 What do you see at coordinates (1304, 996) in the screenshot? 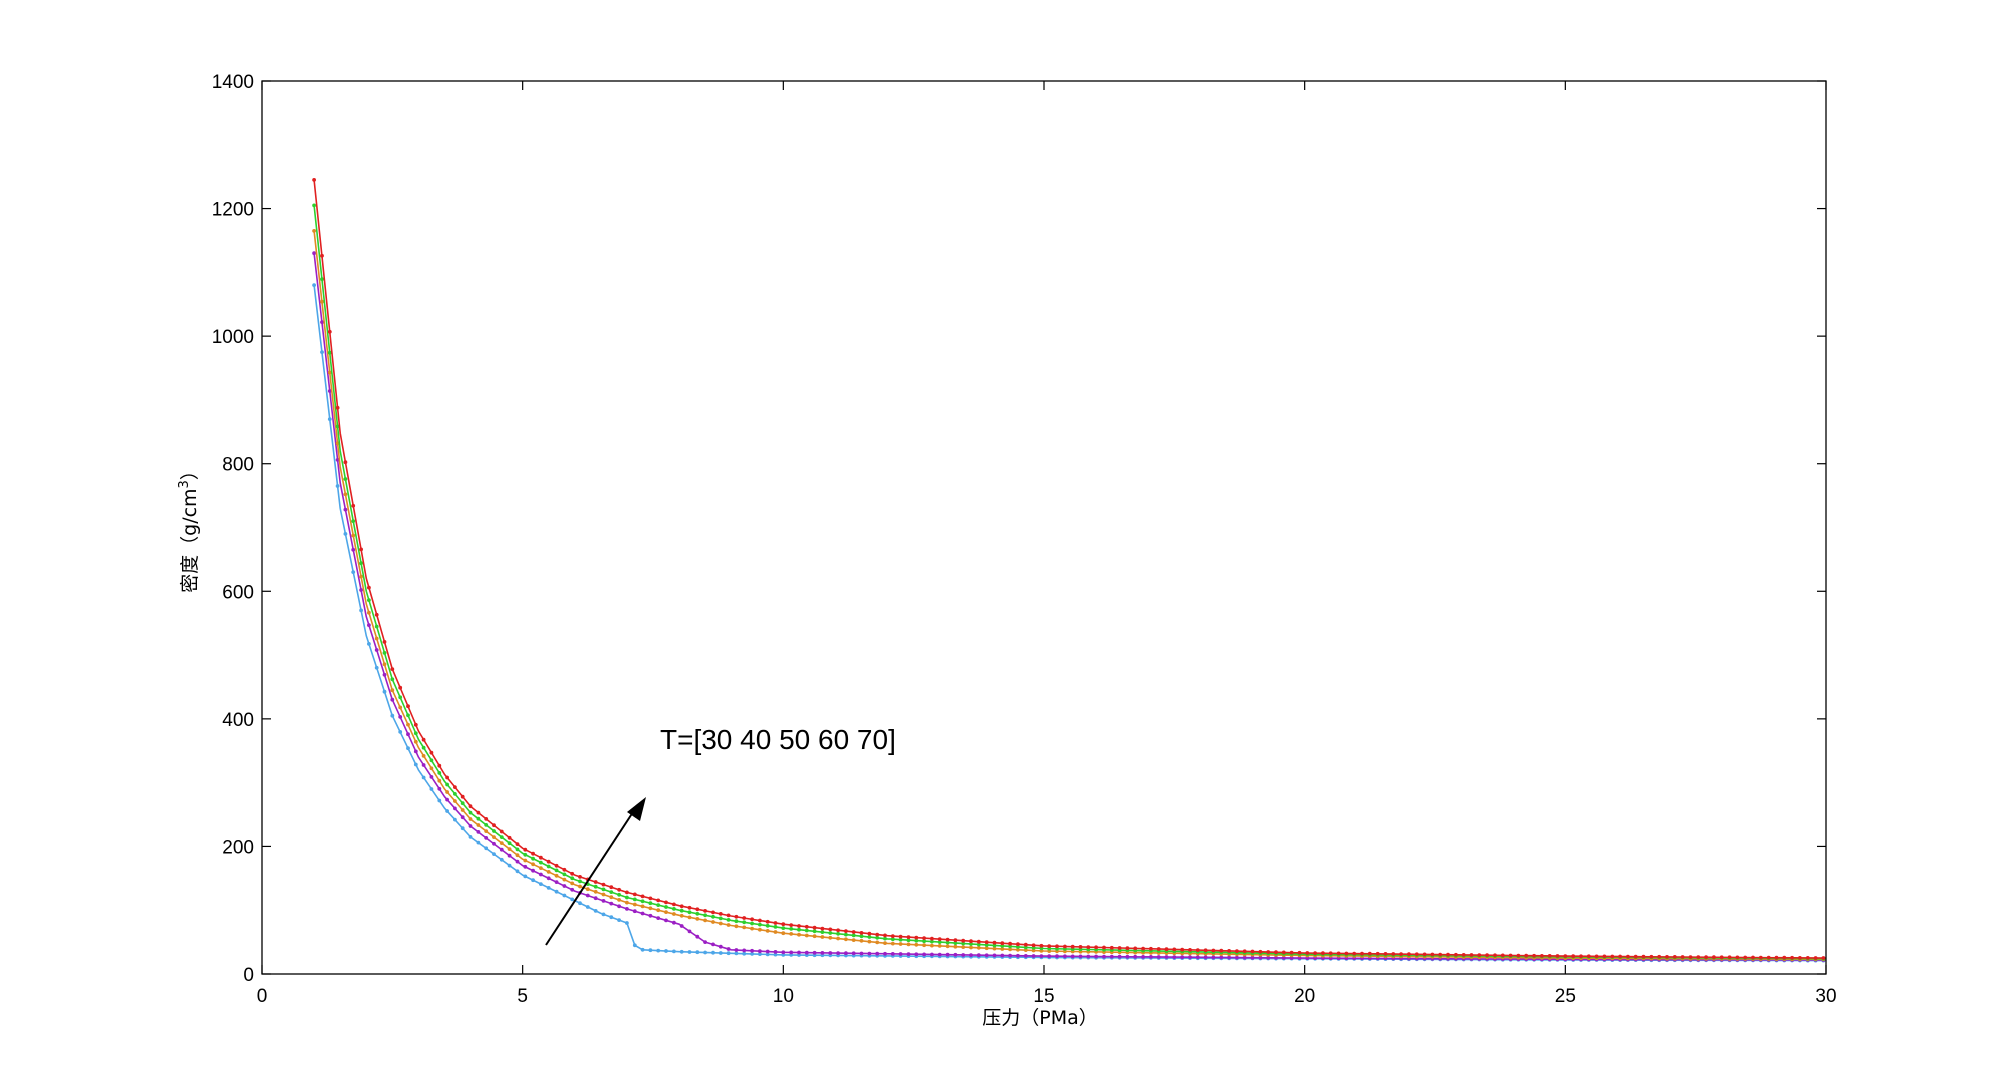
I see `x-tick-label: 20` at bounding box center [1304, 996].